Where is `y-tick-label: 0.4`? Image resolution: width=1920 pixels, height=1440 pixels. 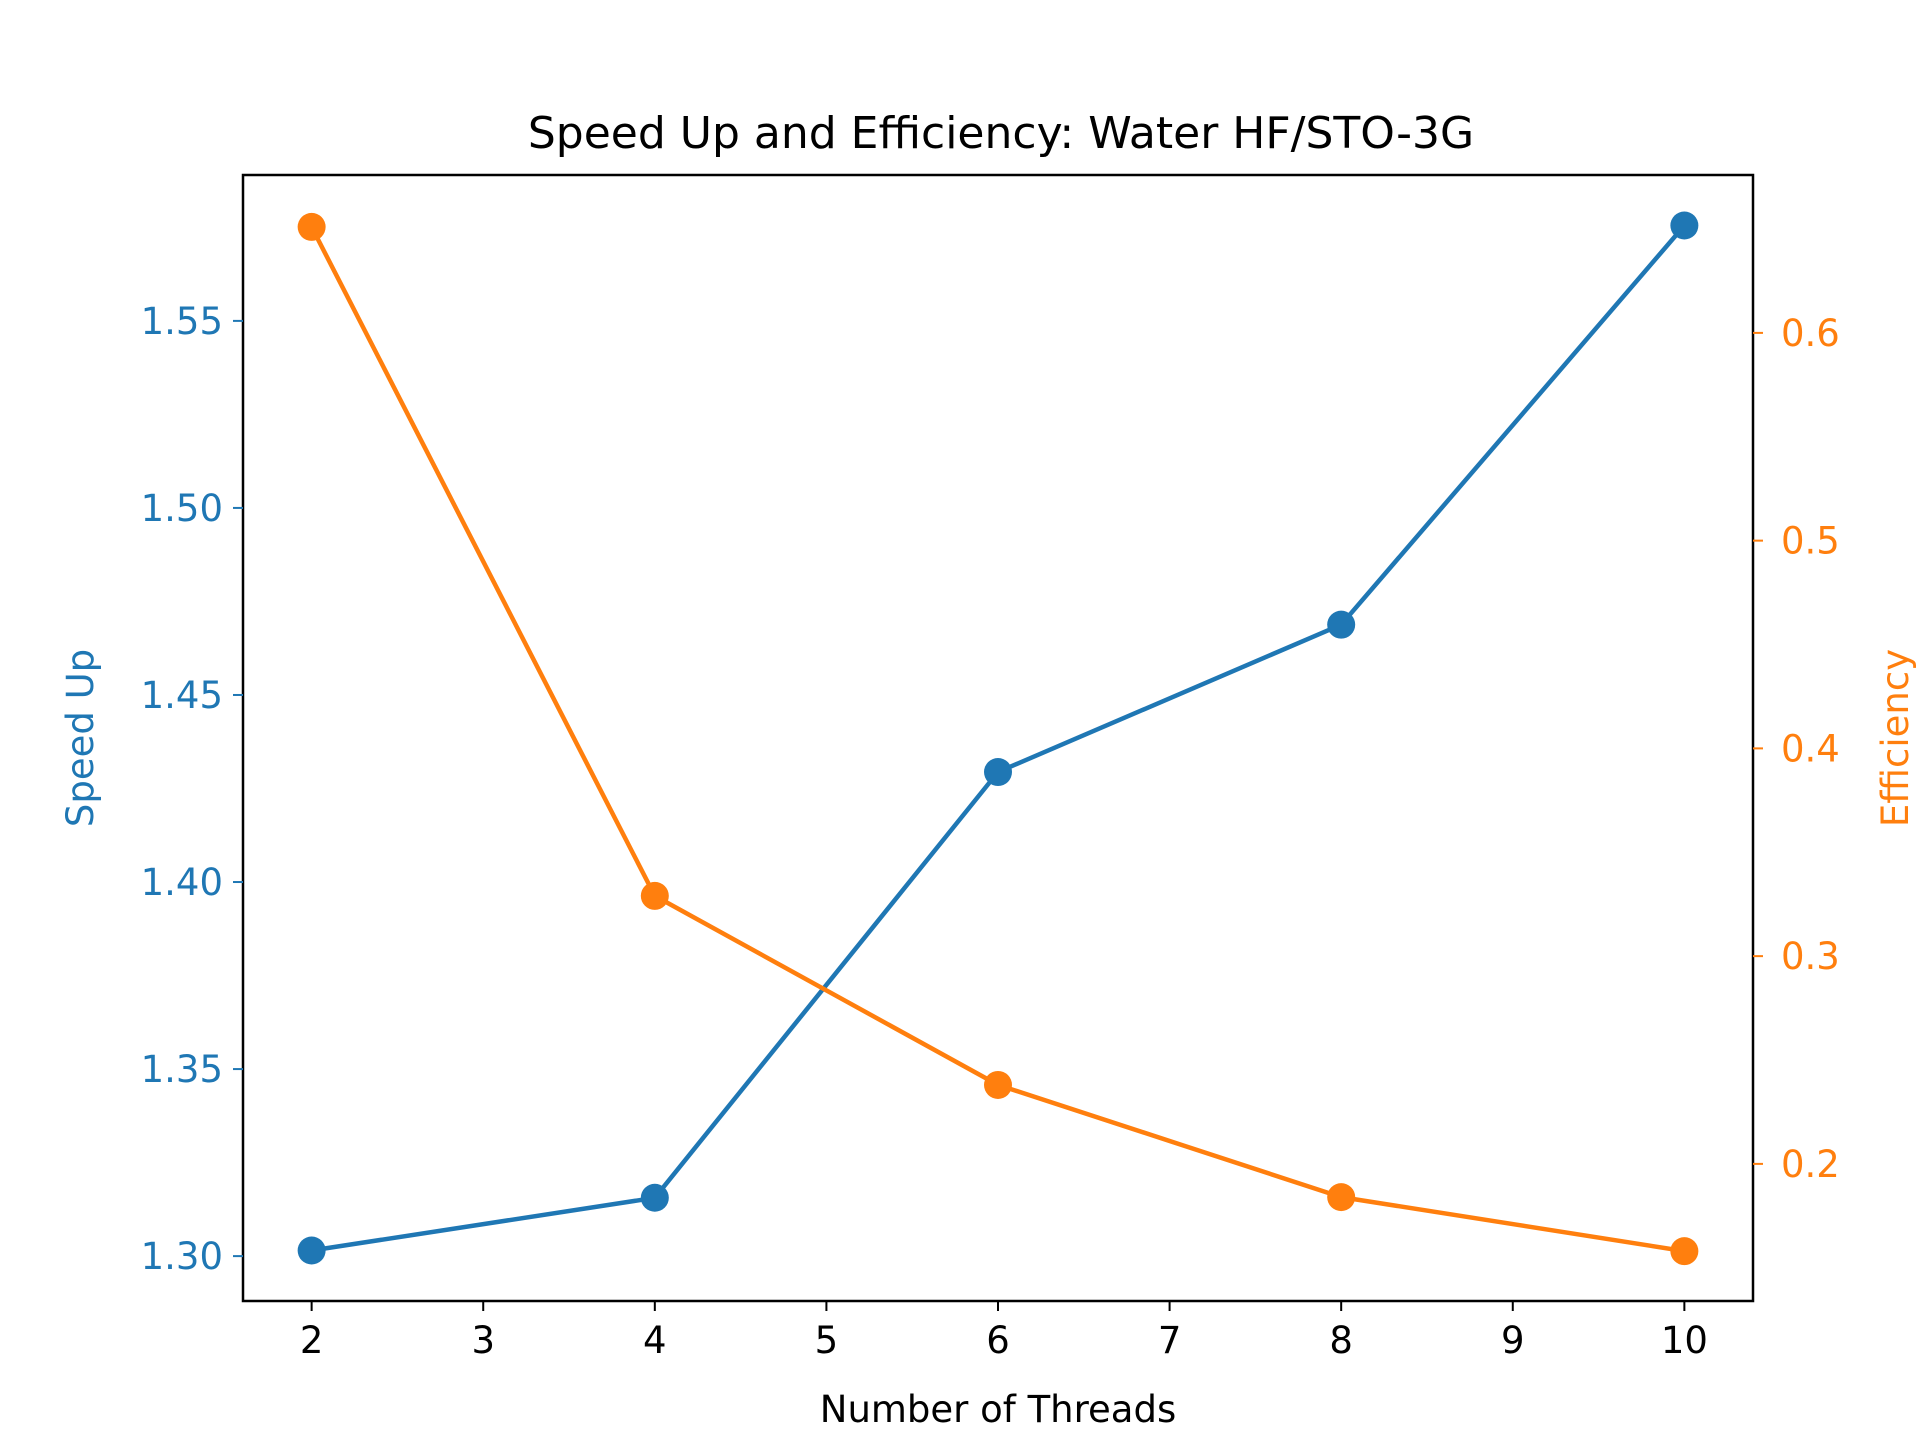
y-tick-label: 0.4 is located at coordinates (1810, 748).